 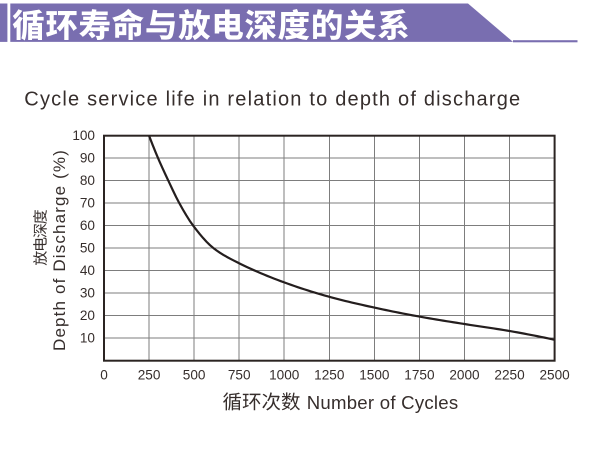 What do you see at coordinates (509, 374) in the screenshot?
I see `svg-text: 2250` at bounding box center [509, 374].